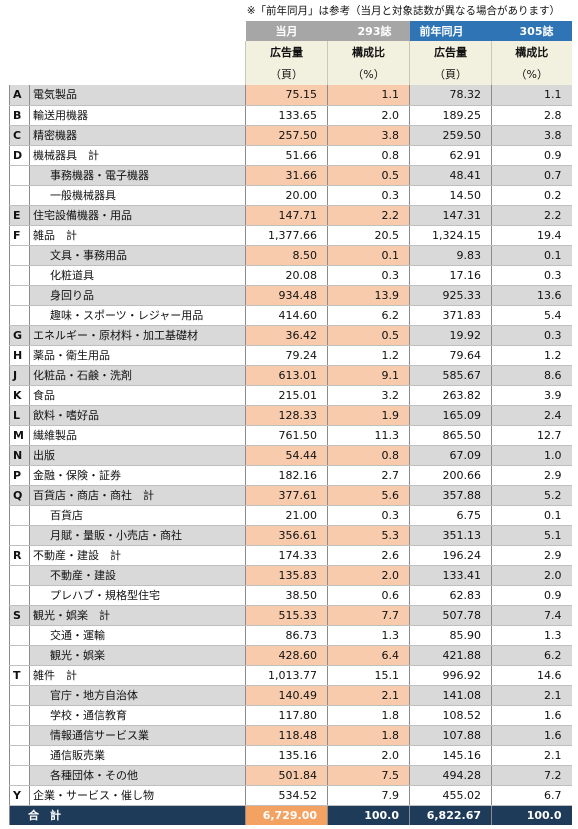 Image resolution: width=578 pixels, height=829 pixels. I want to click on table-row: 観光・娯楽 428.60 6.4 421.88 6.2, so click(290, 655).